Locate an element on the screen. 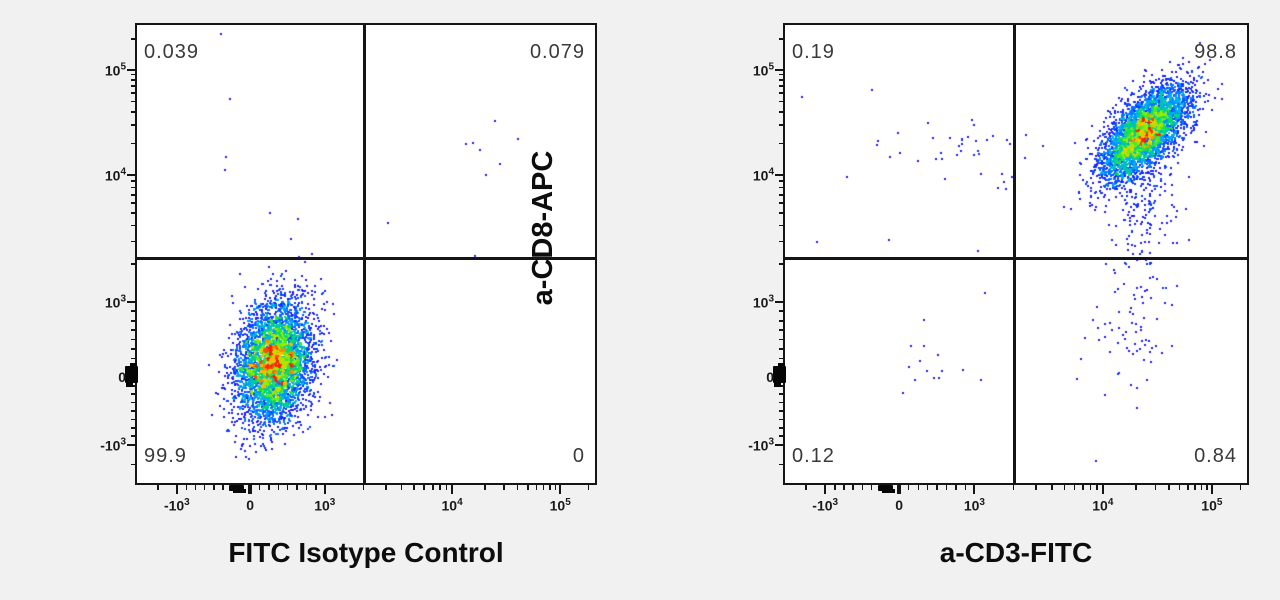 This screenshot has width=1280, height=600. quadrant-stat-upper-left: 0.19 is located at coordinates (813, 52).